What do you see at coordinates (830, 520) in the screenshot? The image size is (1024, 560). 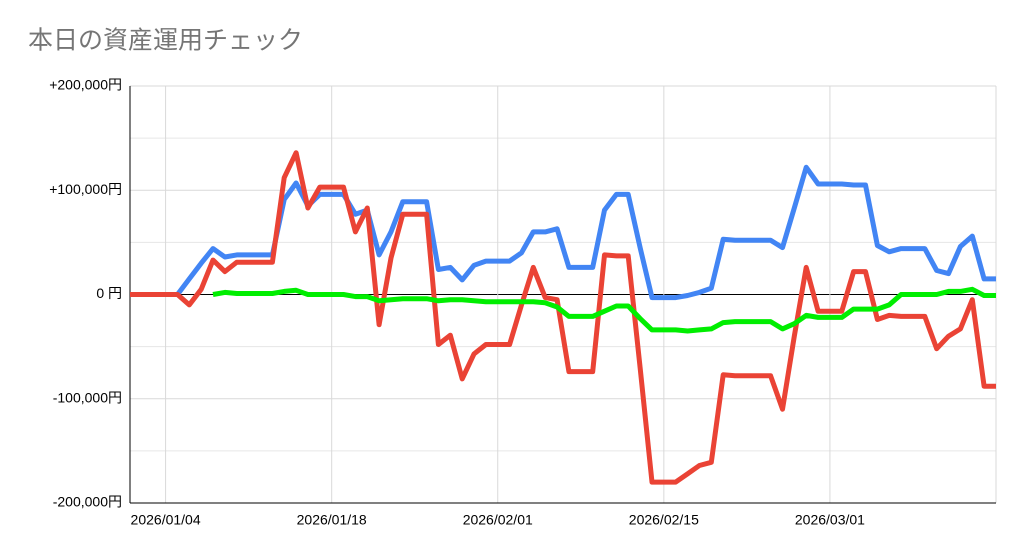 I see `x-tick-label: 2026/03/01` at bounding box center [830, 520].